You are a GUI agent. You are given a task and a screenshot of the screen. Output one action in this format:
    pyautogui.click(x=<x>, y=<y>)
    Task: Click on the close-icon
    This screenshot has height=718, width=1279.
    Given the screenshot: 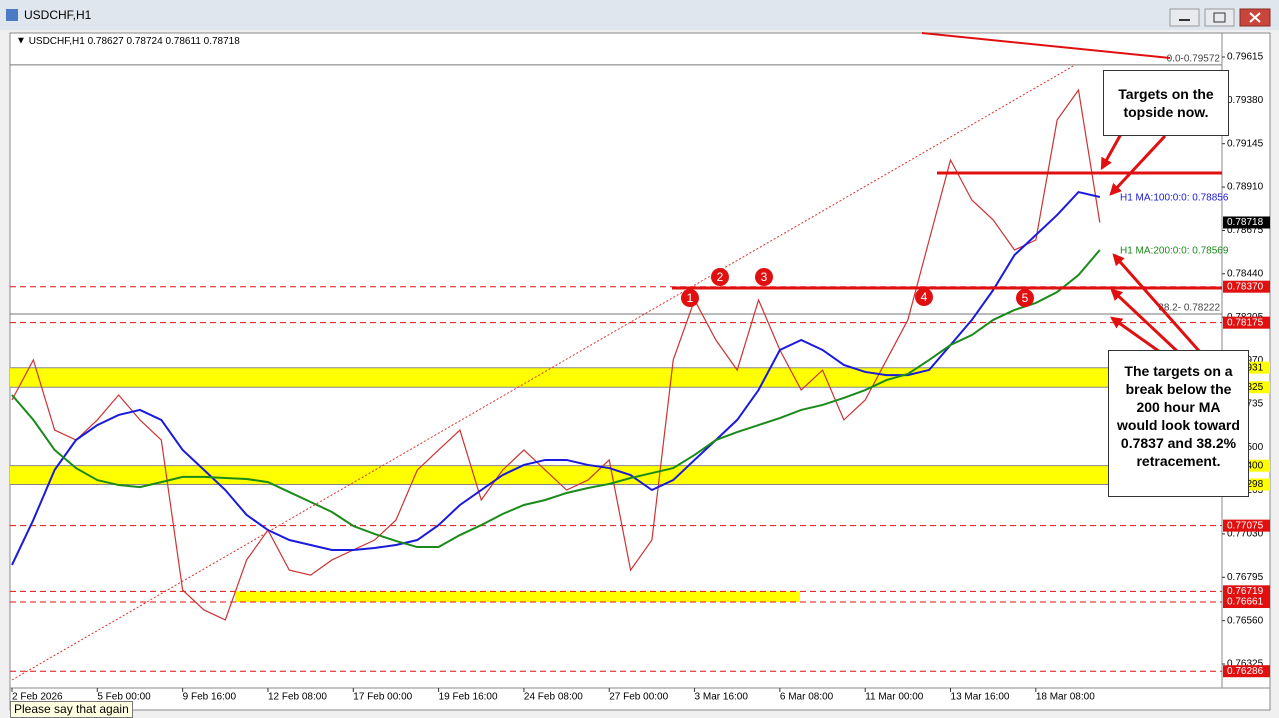 What is the action you would take?
    pyautogui.click(x=1255, y=17)
    